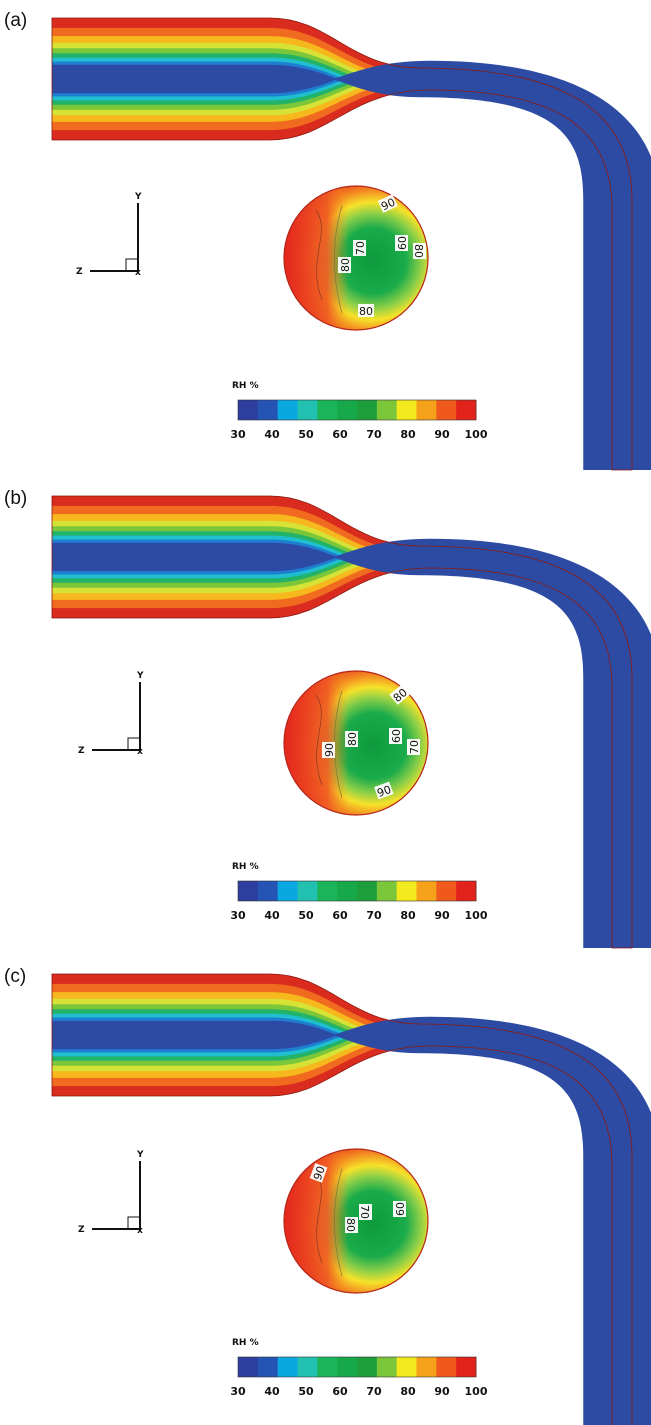  What do you see at coordinates (442, 915) in the screenshot?
I see `colorbar-tick-label: 90` at bounding box center [442, 915].